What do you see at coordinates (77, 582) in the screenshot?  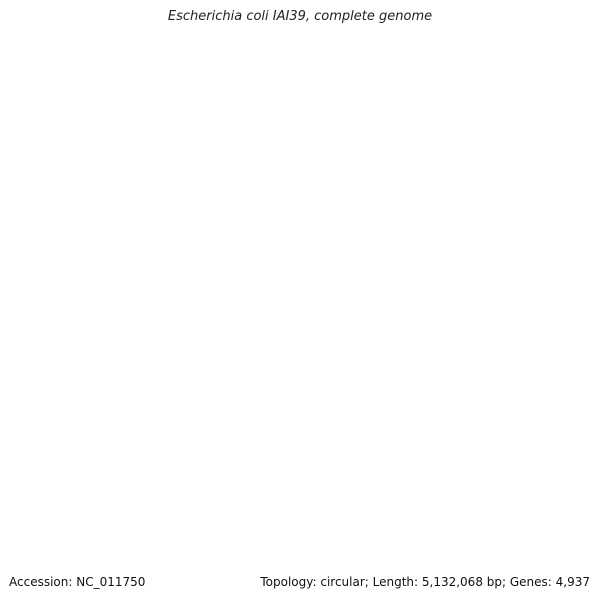 I see `accession-label: Accession: NC_011750` at bounding box center [77, 582].